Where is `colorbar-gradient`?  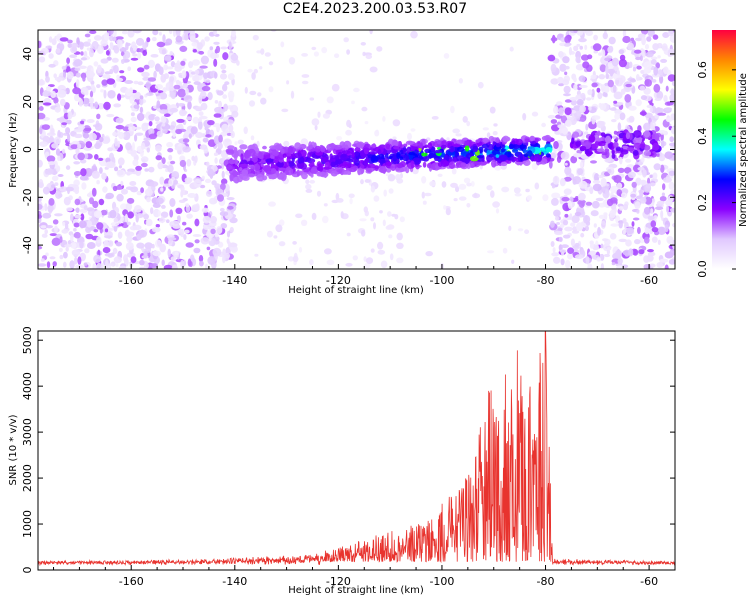 colorbar-gradient is located at coordinates (724, 149).